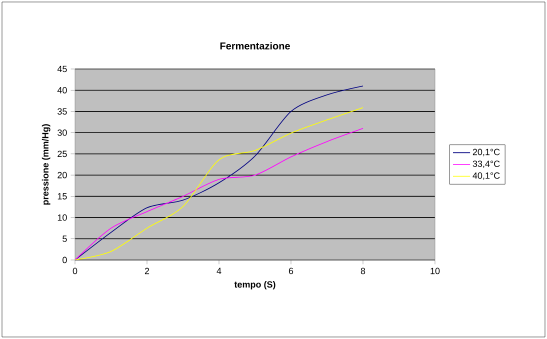 The image size is (547, 339). Describe the element at coordinates (486, 176) in the screenshot. I see `legend-label: 40,1°C` at that location.